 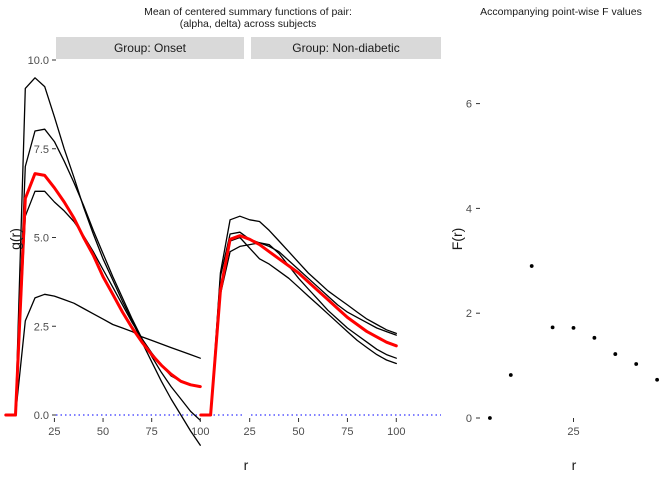 What do you see at coordinates (54, 432) in the screenshot?
I see `x-tick-label-onset: 25` at bounding box center [54, 432].